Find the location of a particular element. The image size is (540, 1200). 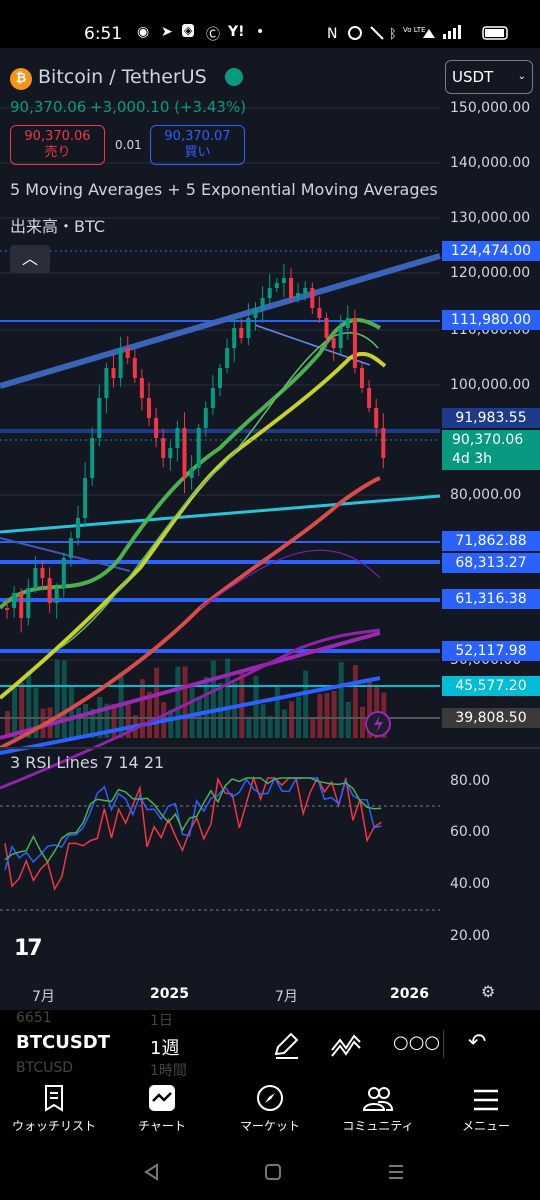

rsi-line is located at coordinates (193, 820).